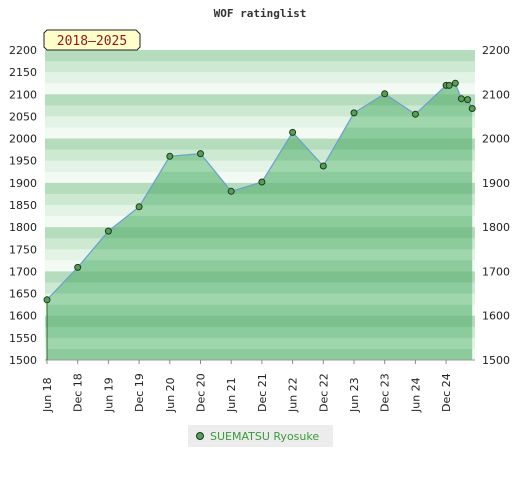 The width and height of the screenshot is (520, 480). Describe the element at coordinates (496, 139) in the screenshot. I see `y-tick-label-right: 2000` at that location.